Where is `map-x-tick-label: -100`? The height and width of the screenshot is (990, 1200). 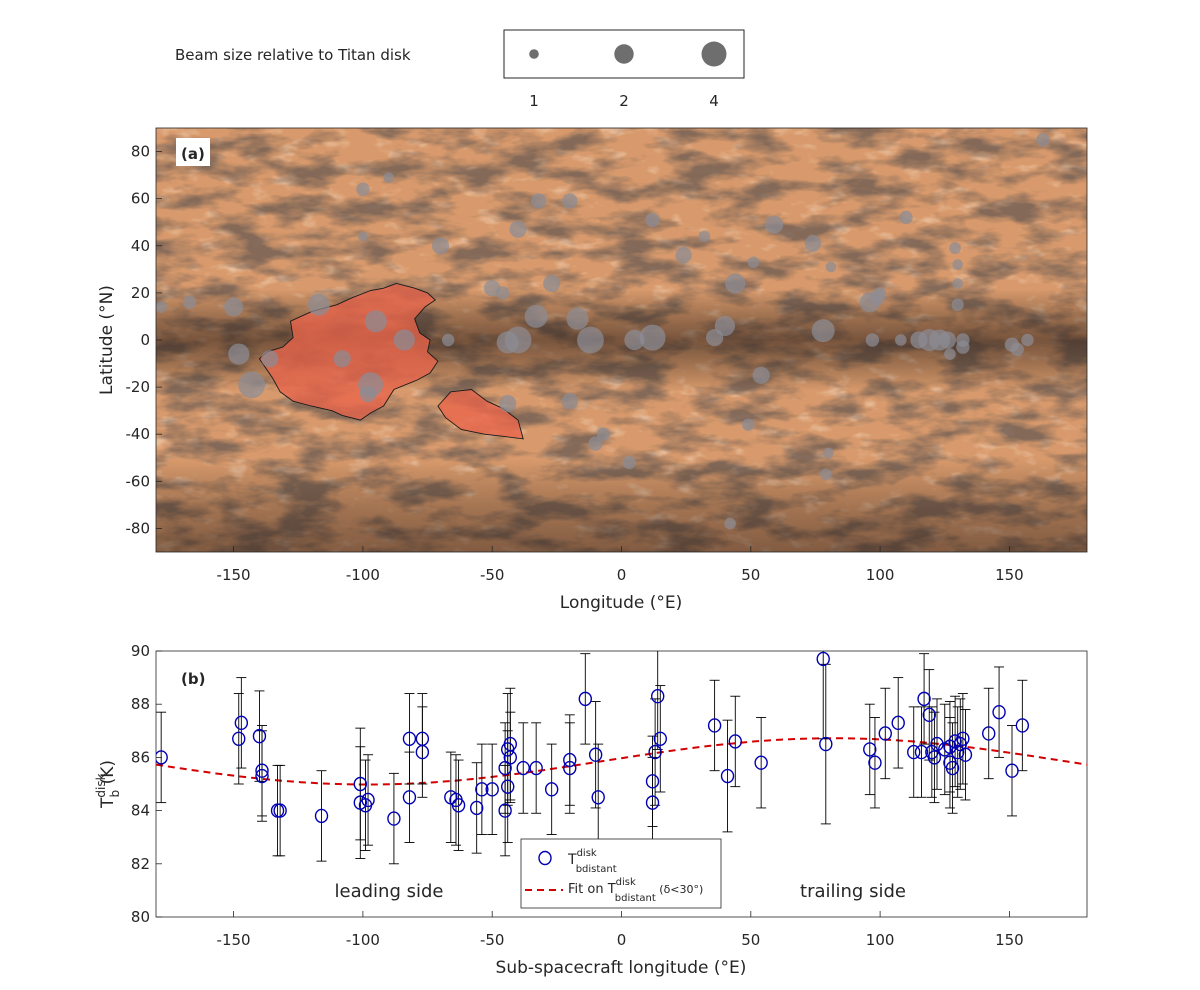
map-x-tick-label: -100 is located at coordinates (363, 575).